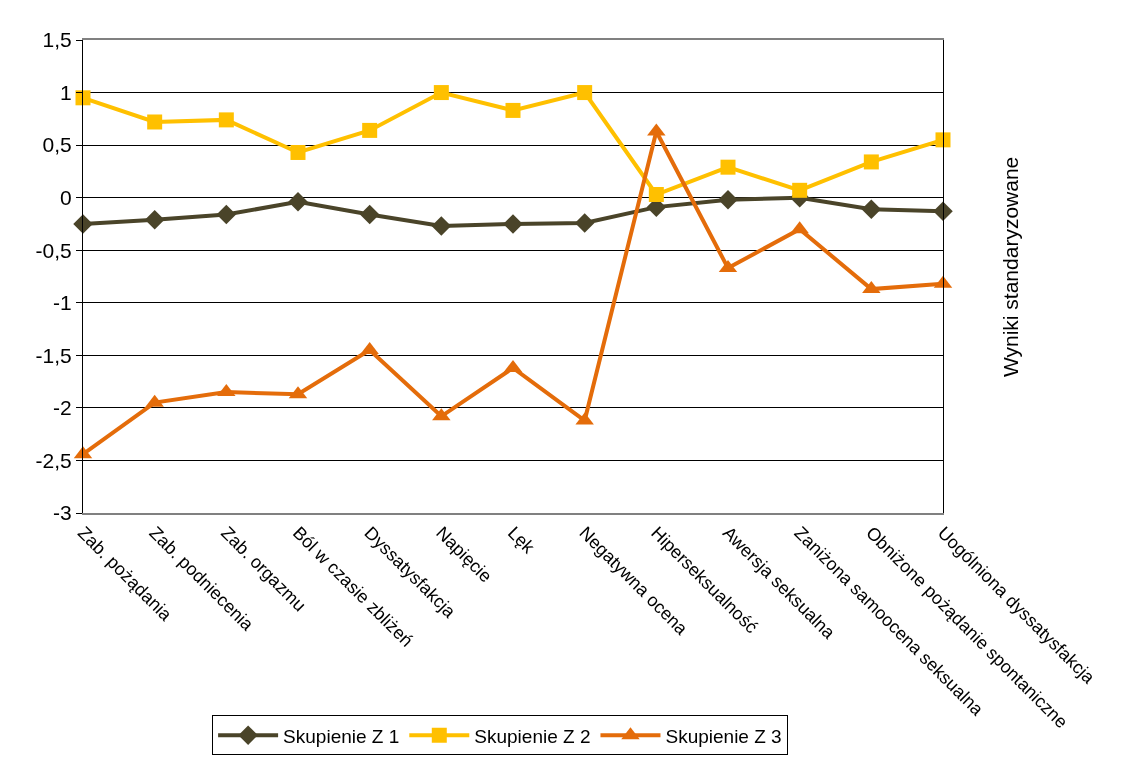 The image size is (1132, 774). I want to click on y-tick-label: -1, so click(62, 303).